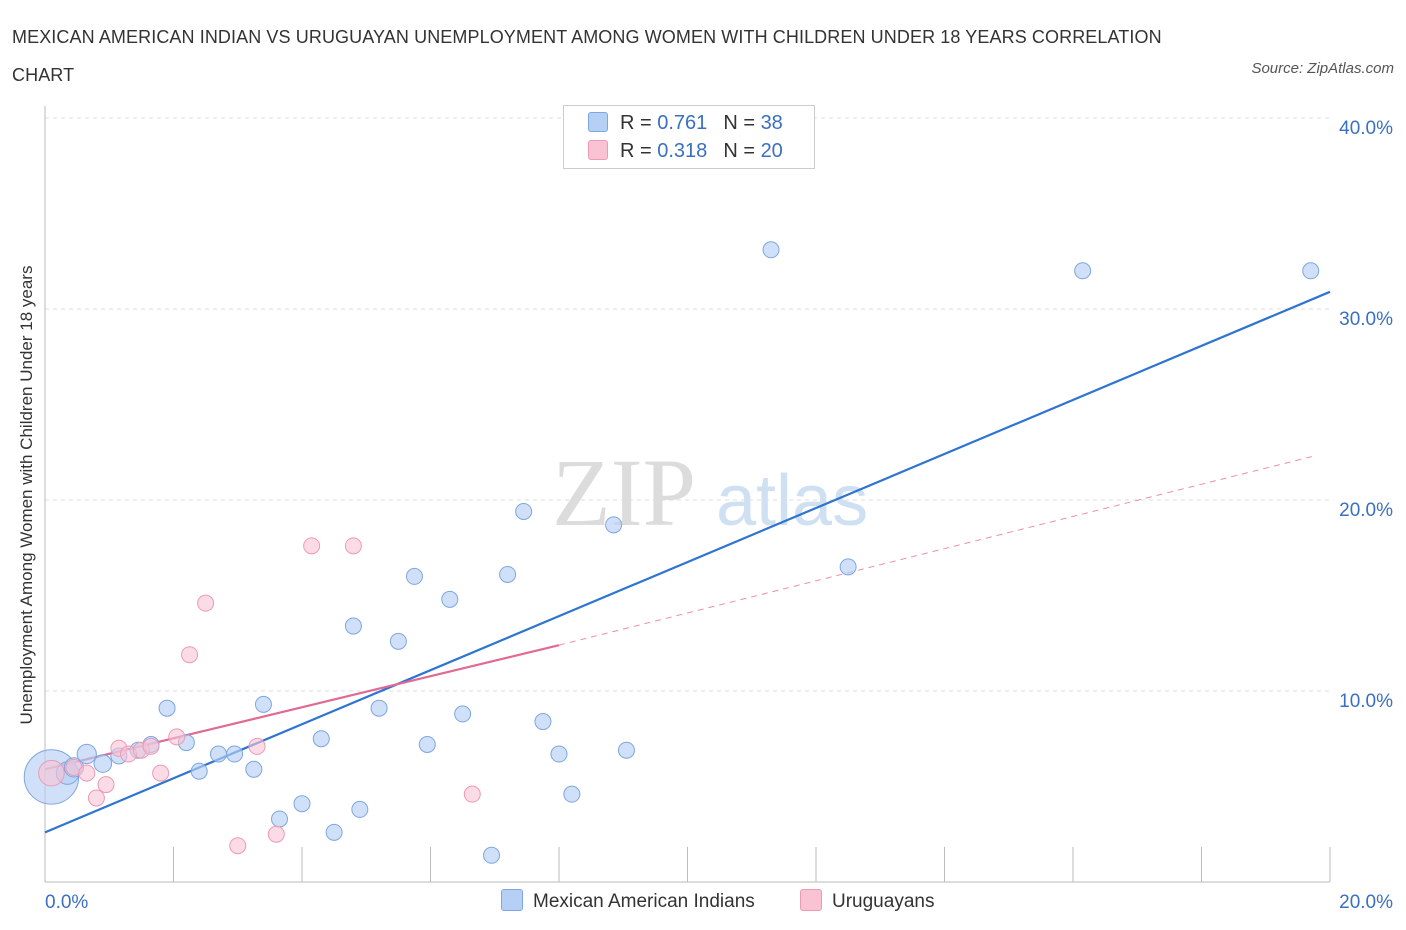  What do you see at coordinates (811, 900) in the screenshot?
I see `bottom-legend-swatch-pink` at bounding box center [811, 900].